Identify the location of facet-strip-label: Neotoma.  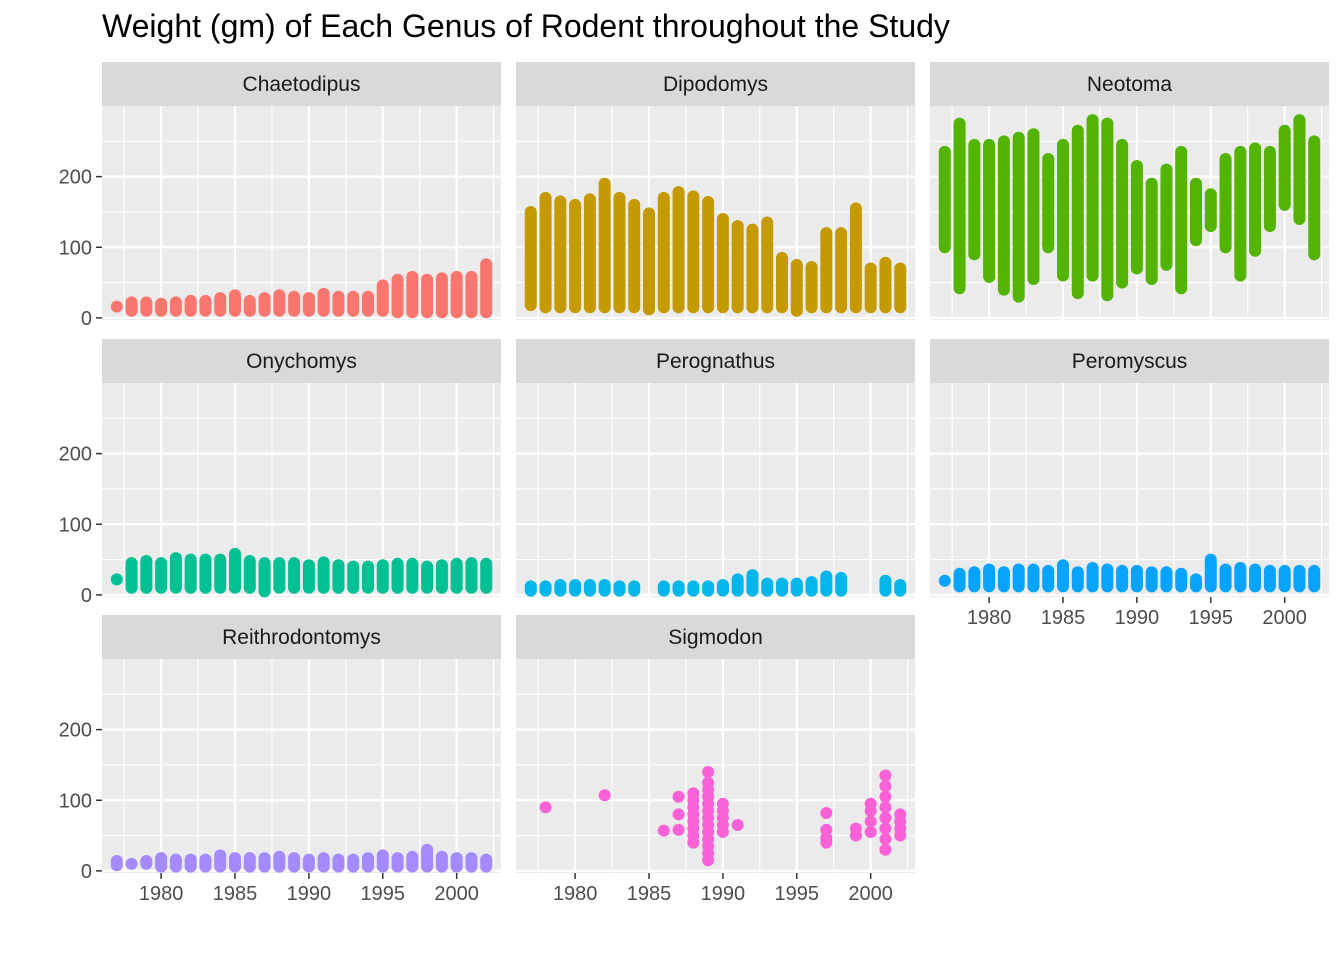
(1130, 84).